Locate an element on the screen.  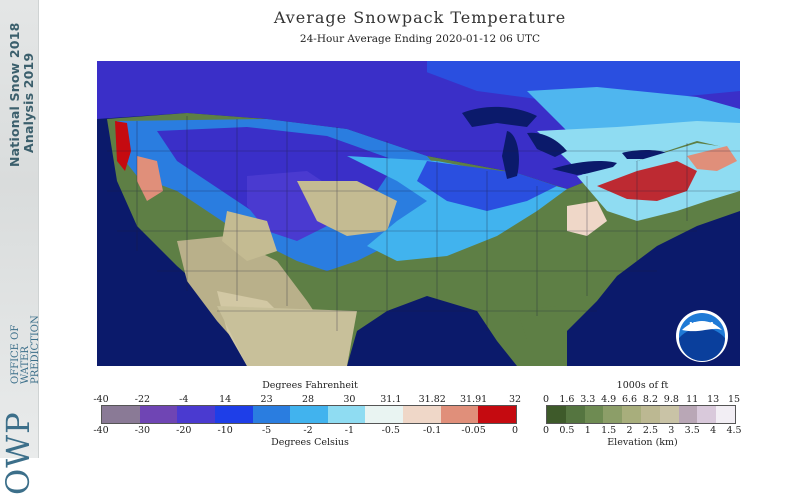
legend-tick-label: -20 is located at coordinates (184, 430).